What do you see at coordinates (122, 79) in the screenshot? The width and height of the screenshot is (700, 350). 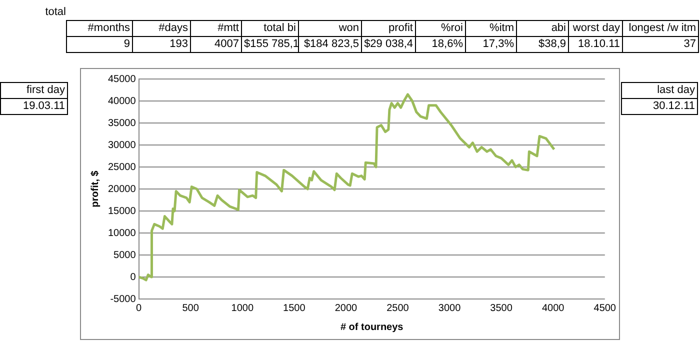 I see `y-tick-label: 45000` at bounding box center [122, 79].